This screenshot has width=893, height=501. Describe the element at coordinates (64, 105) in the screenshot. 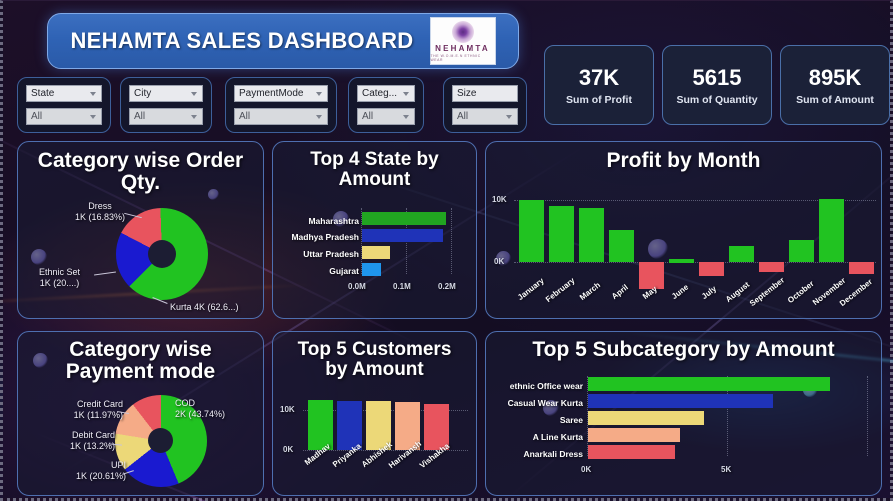

I see `slicer-state: State All` at that location.